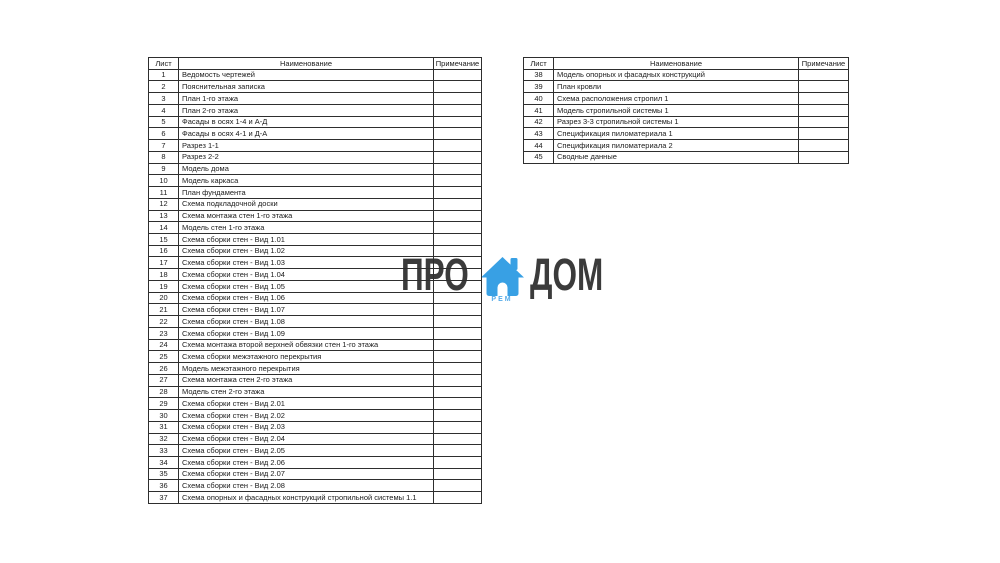  I want to click on sheet-name: Фасады в осях 4-1 и Д-А, so click(306, 134).